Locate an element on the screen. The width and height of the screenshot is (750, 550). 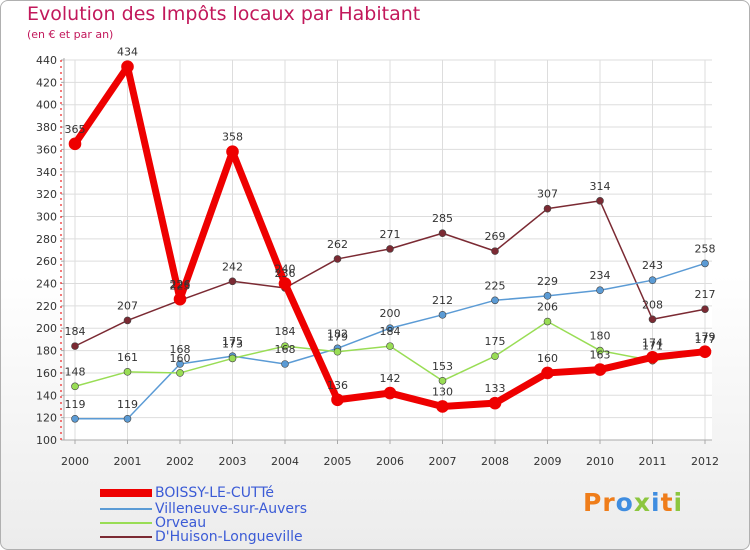
data-label: 226 is located at coordinates (180, 284).